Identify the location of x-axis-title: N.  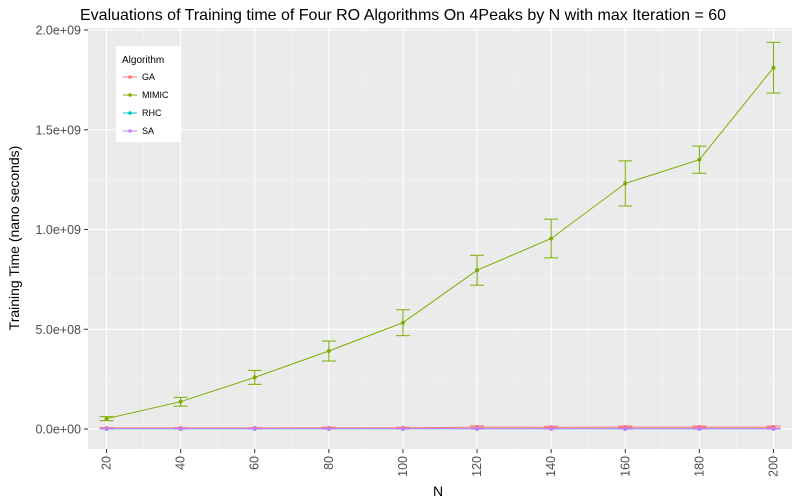
(438, 491).